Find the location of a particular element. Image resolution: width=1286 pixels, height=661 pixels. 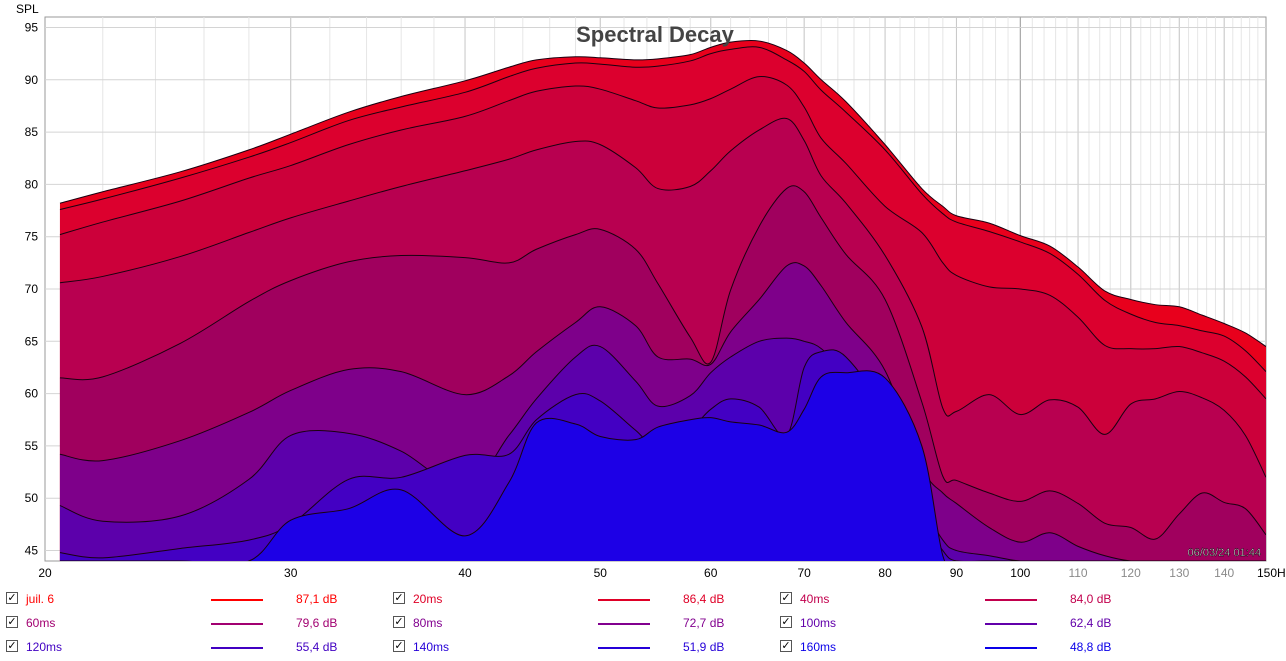

legend-item: ✓ 60ms 79,6 dB is located at coordinates (196, 623).